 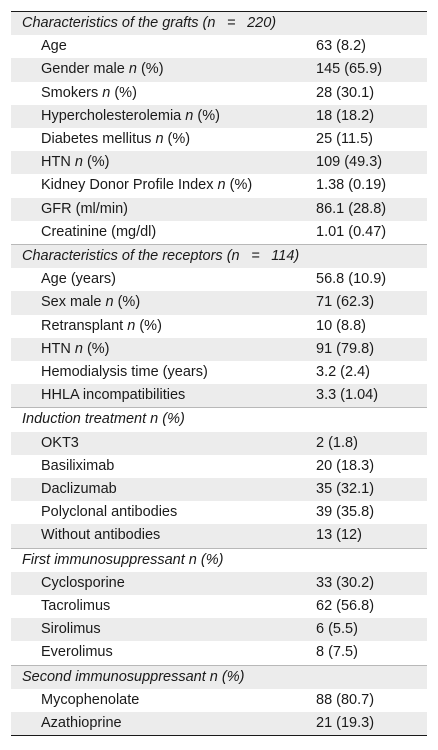 I want to click on row-label-text: Gender male, so click(x=85, y=69).